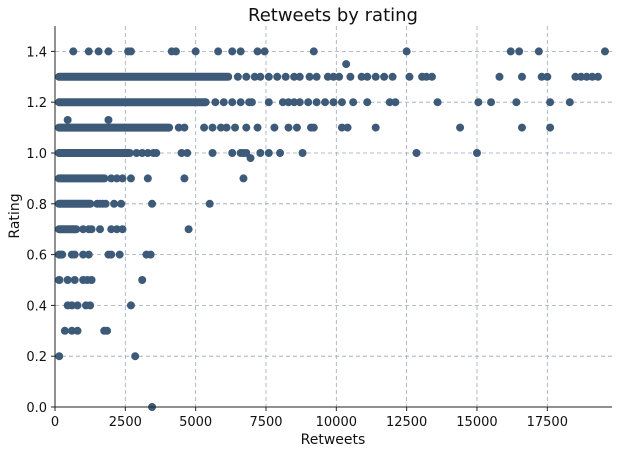  Describe the element at coordinates (36, 306) in the screenshot. I see `y-tick-label: 0.4` at that location.